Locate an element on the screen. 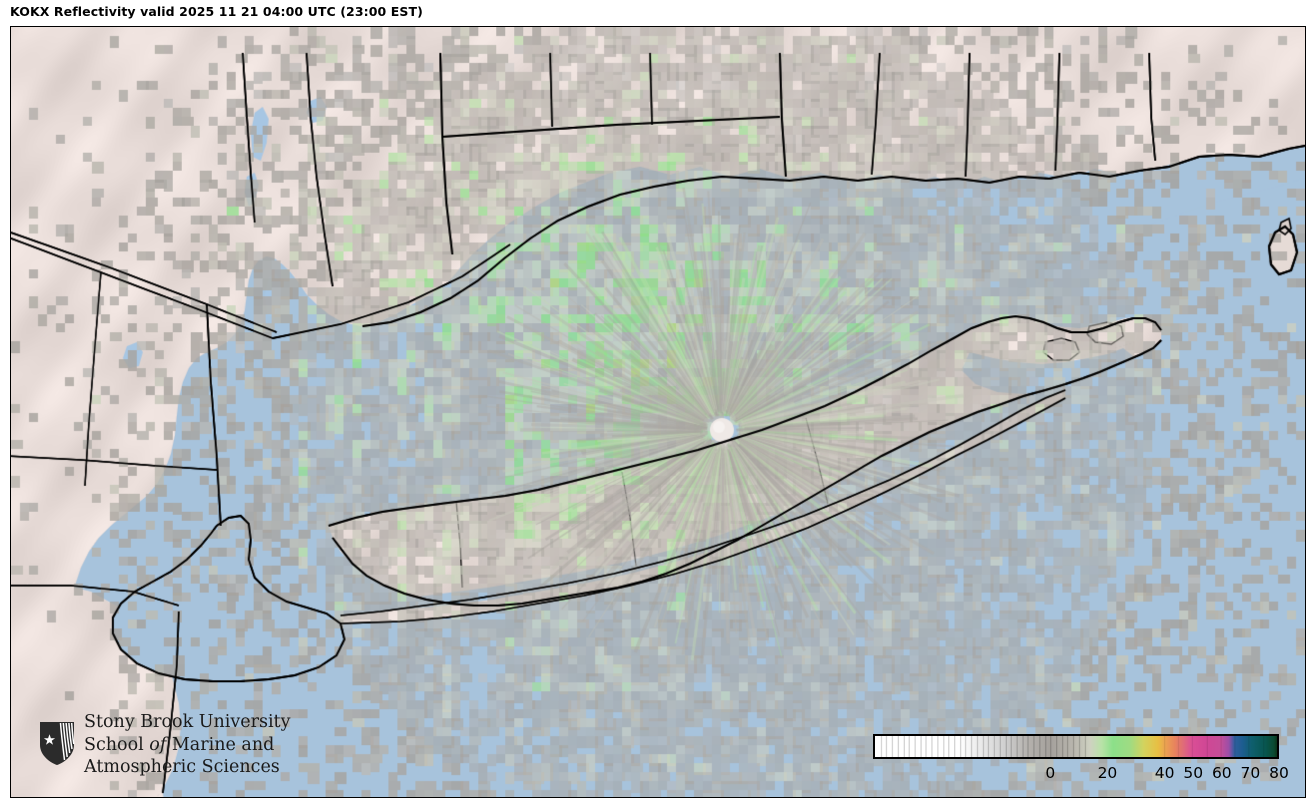  colorbar-tick-labels: 0 20 40 50 60 70 80 is located at coordinates (1081, 777).